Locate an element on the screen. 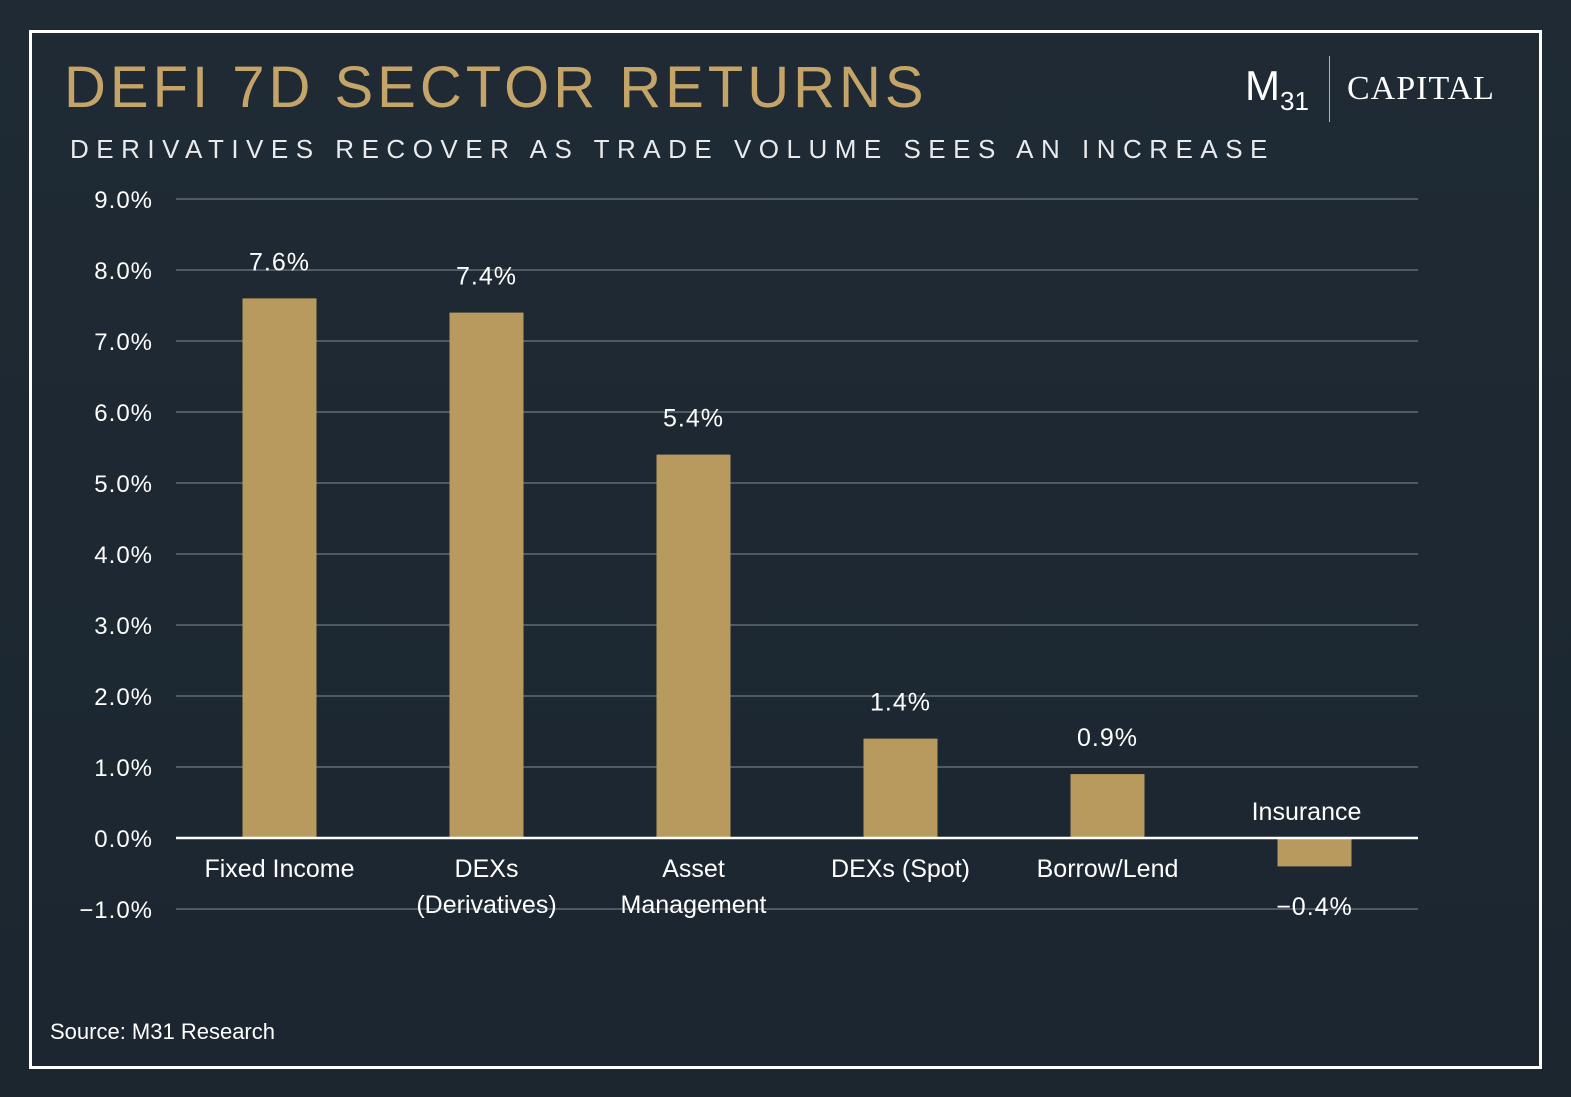  y-tick-label: 9.0% is located at coordinates (123, 200).